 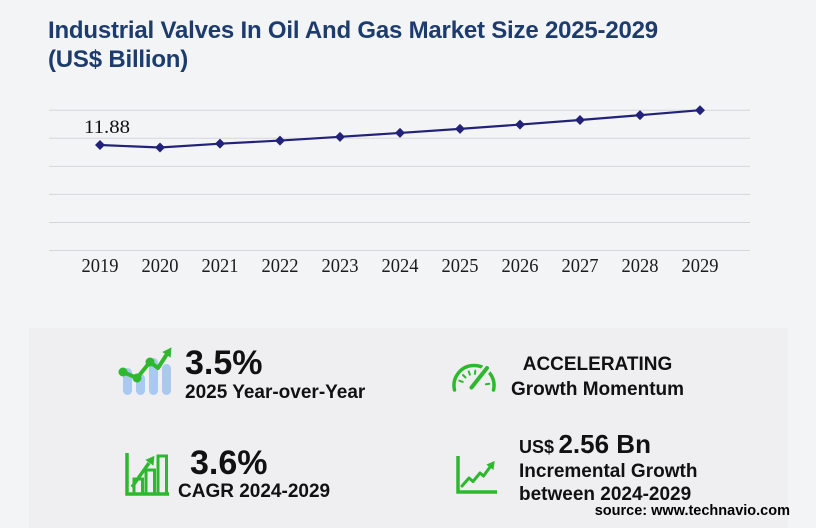 What do you see at coordinates (340, 266) in the screenshot?
I see `x-axis-label: 2023` at bounding box center [340, 266].